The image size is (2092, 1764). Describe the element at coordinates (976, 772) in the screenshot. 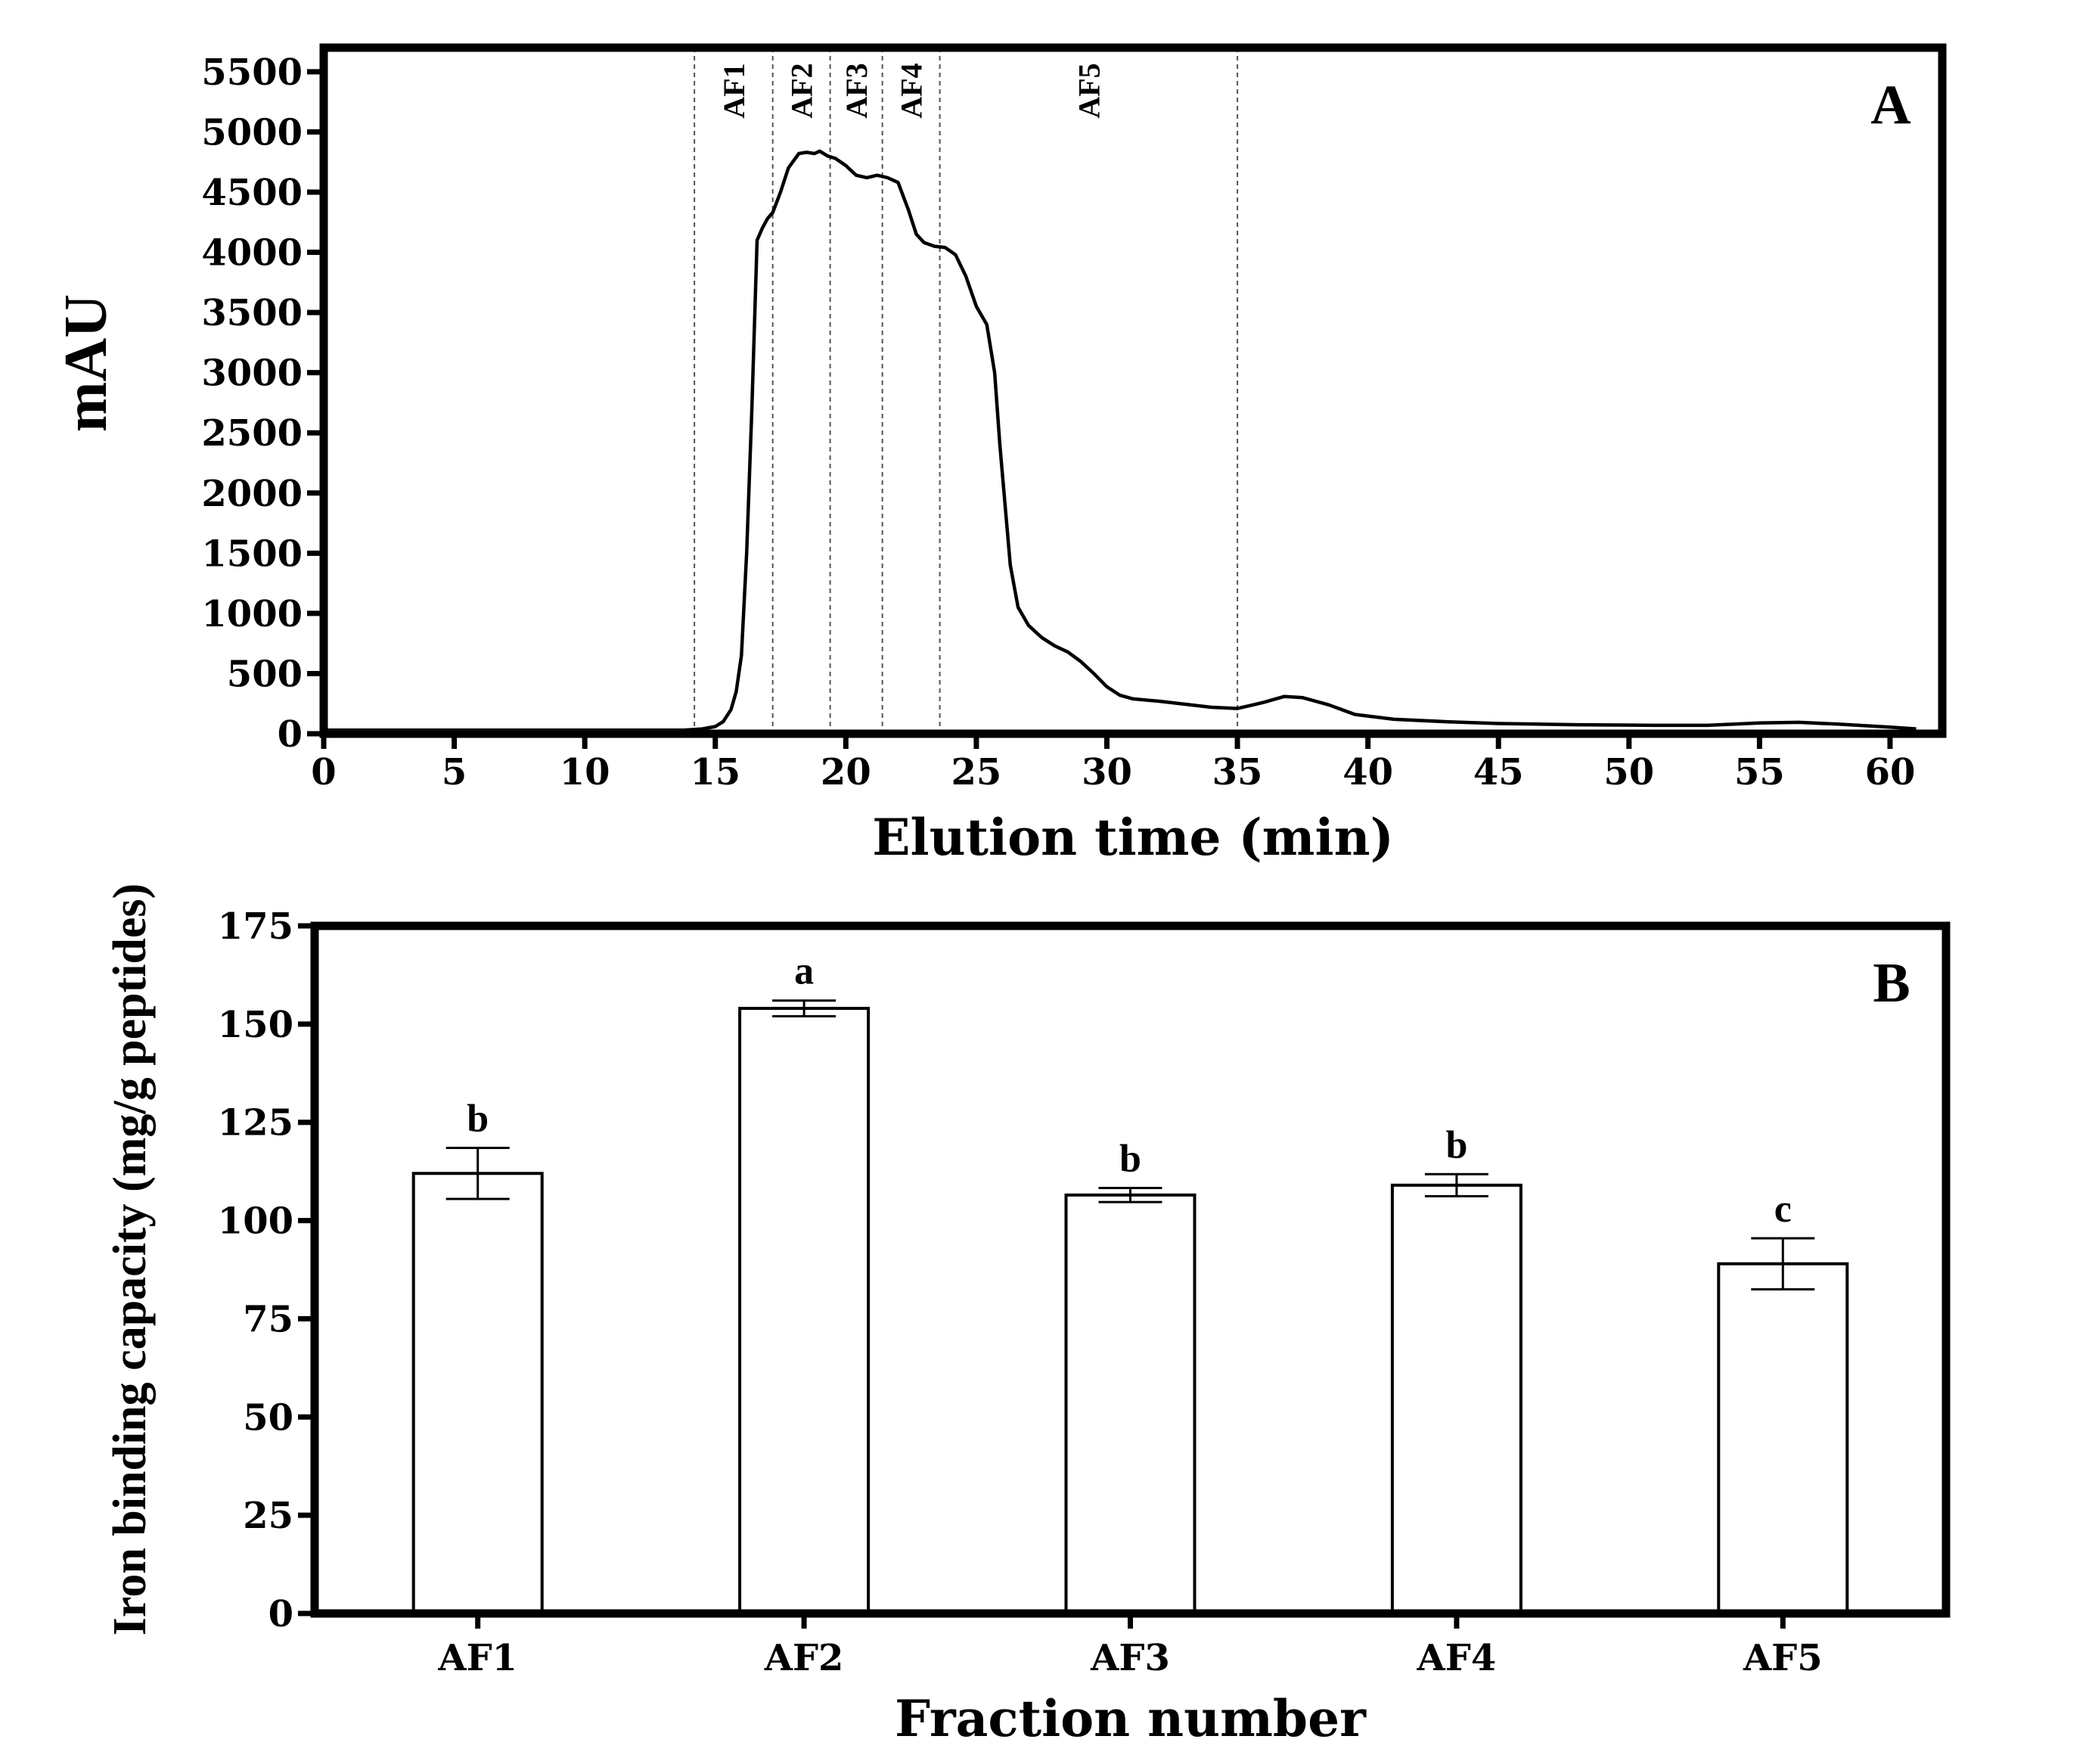

I see `x-tick-label: 25` at that location.